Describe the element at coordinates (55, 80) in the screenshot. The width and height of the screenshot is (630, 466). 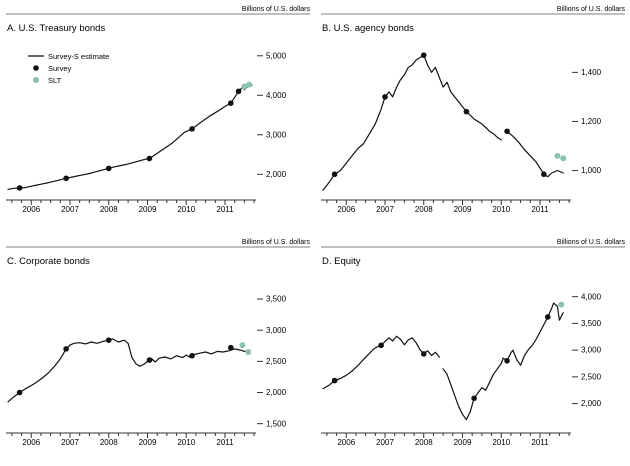
I see `legend-slt-label: SLT` at that location.